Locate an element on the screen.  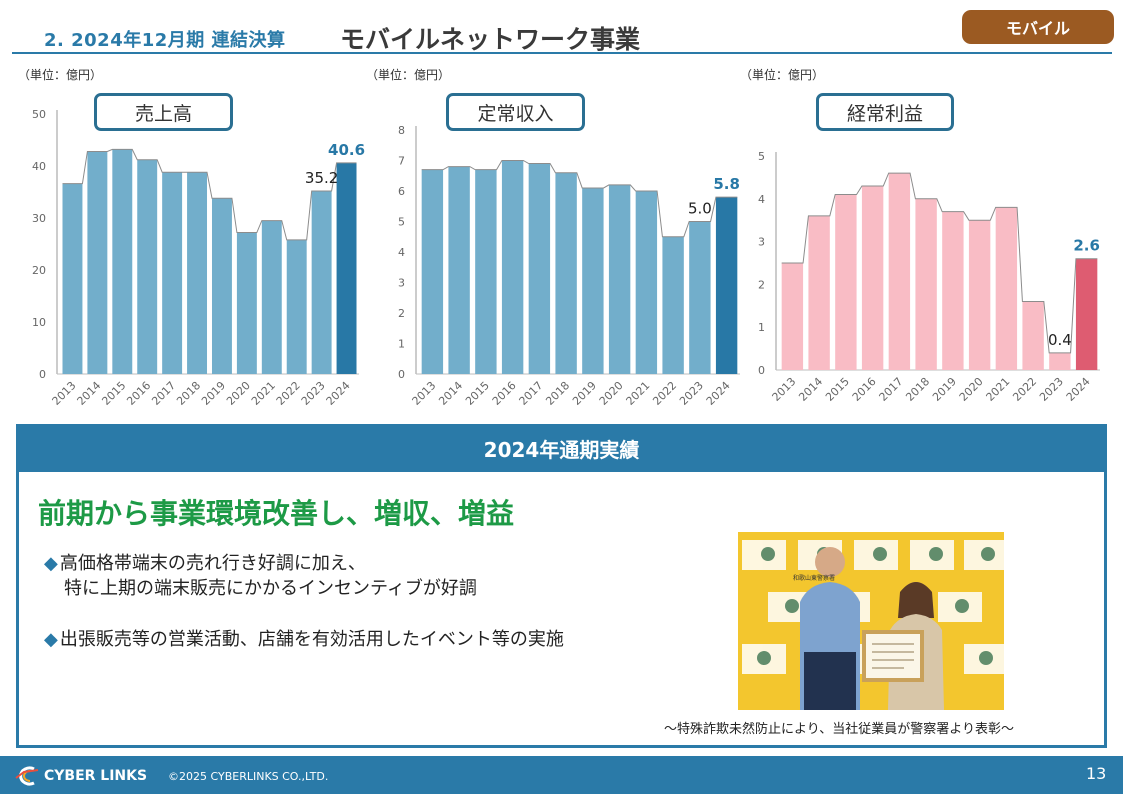
y-tick-label: 40 is located at coordinates (39, 166).